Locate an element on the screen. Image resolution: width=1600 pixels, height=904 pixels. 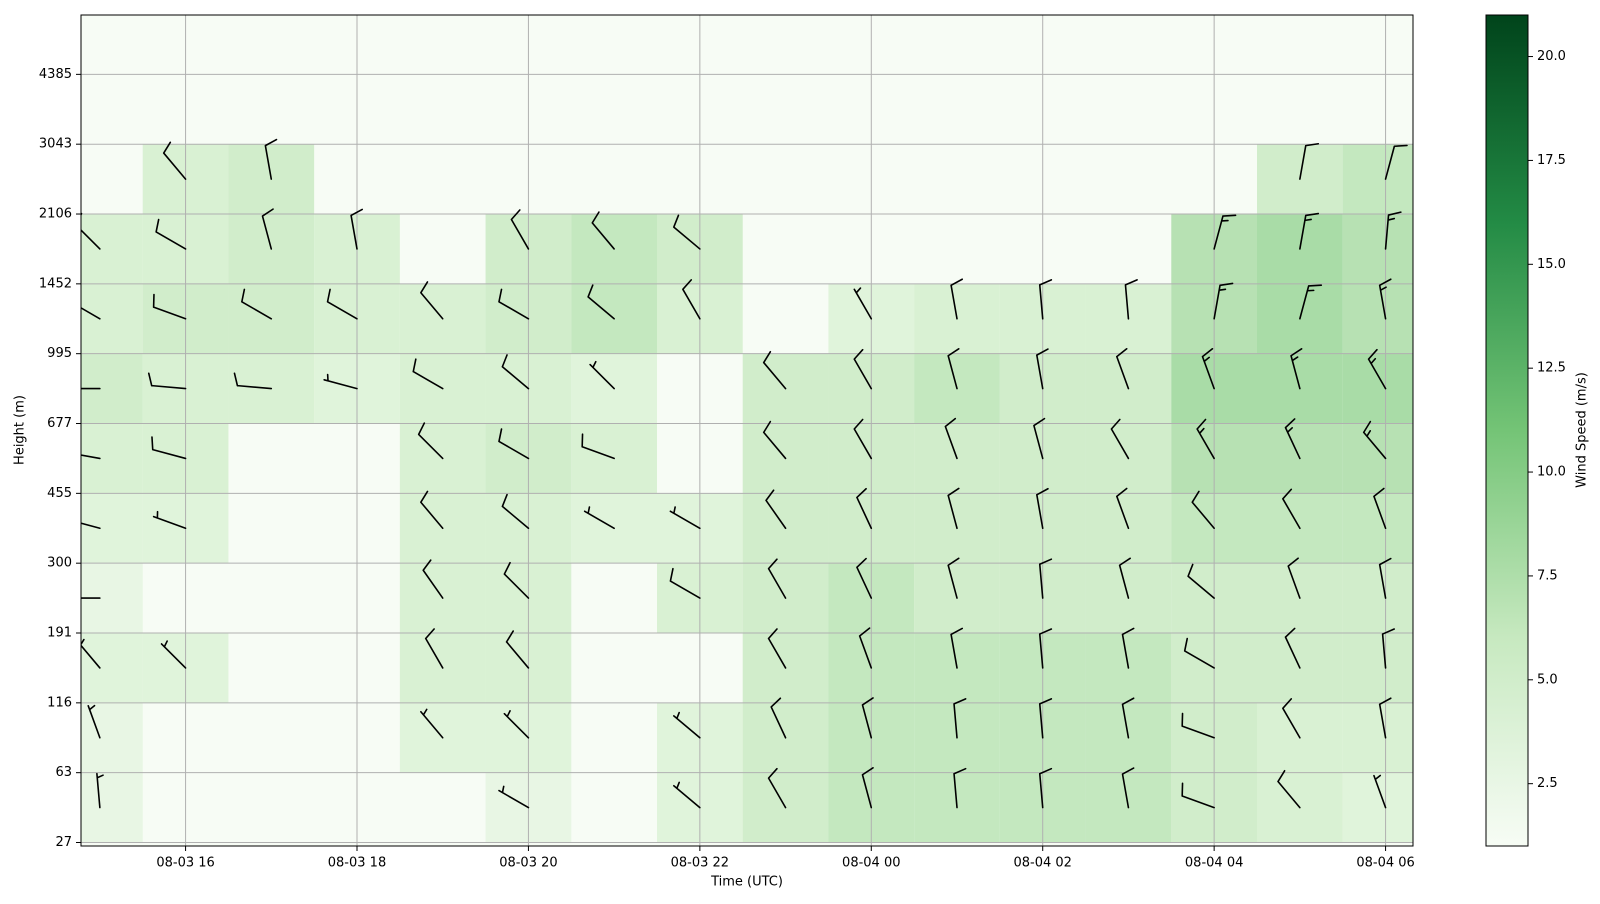
x-tick-label: 08-04 00 is located at coordinates (871, 863).